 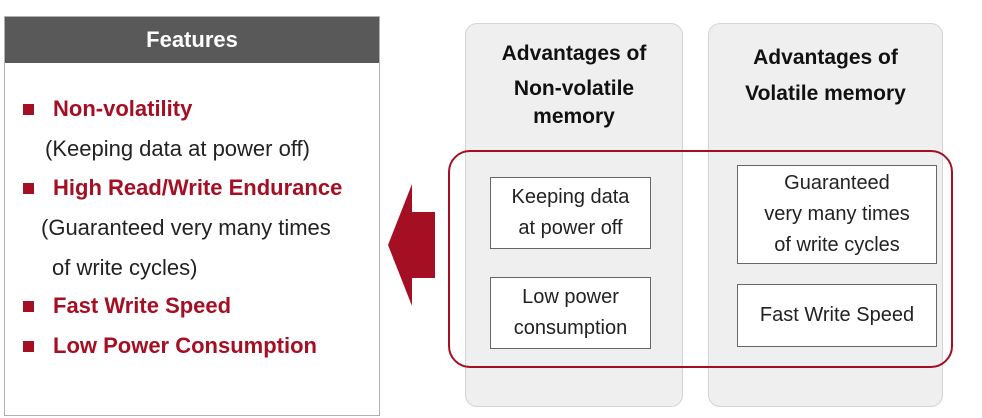 What do you see at coordinates (570, 197) in the screenshot?
I see `box-text: Keeping data` at bounding box center [570, 197].